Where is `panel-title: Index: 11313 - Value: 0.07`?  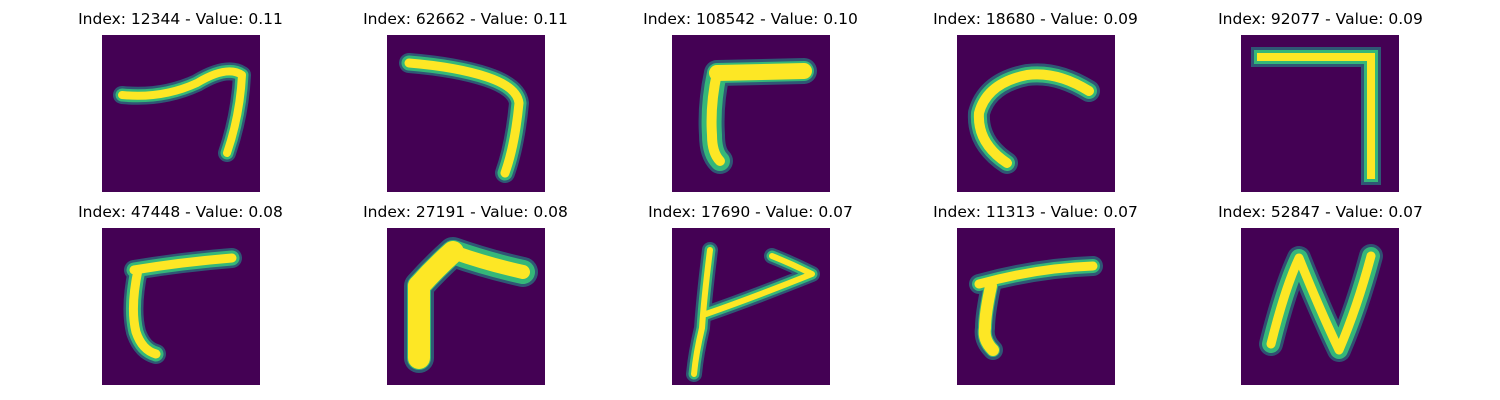 panel-title: Index: 11313 - Value: 0.07 is located at coordinates (1035, 212).